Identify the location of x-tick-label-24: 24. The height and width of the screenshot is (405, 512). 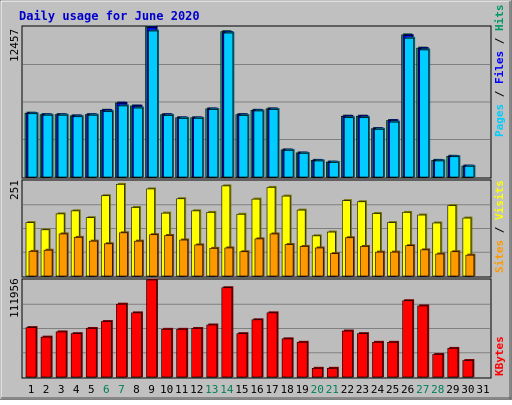
(378, 389).